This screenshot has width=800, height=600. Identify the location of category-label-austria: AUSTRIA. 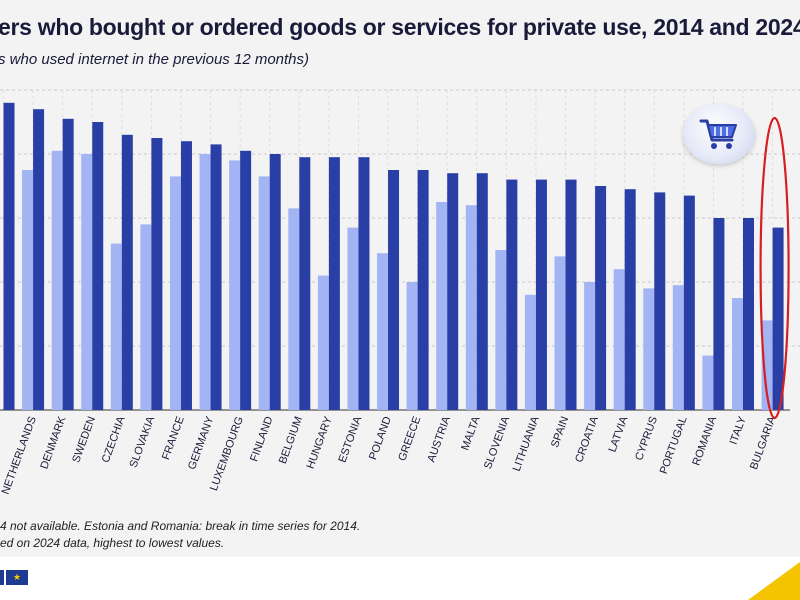
(439, 439).